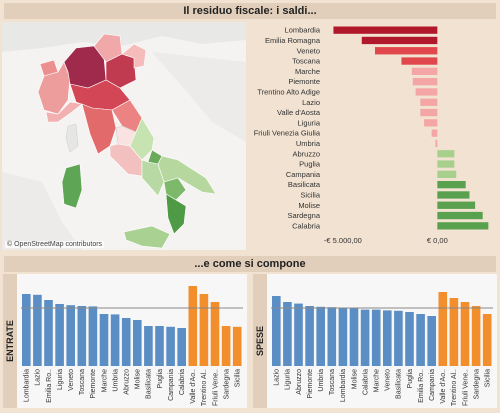  What do you see at coordinates (49, 386) in the screenshot?
I see `entrate-category-label: Emilia Ro..` at bounding box center [49, 386].